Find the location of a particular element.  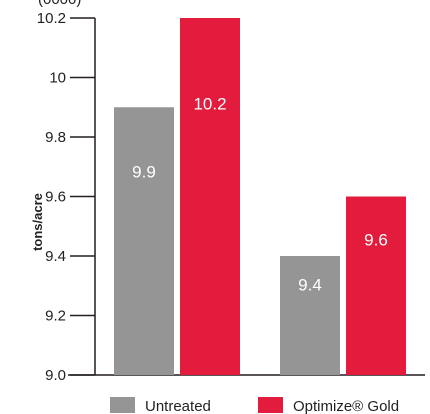

legend: Untreated Optimize® Gold is located at coordinates (254, 405).